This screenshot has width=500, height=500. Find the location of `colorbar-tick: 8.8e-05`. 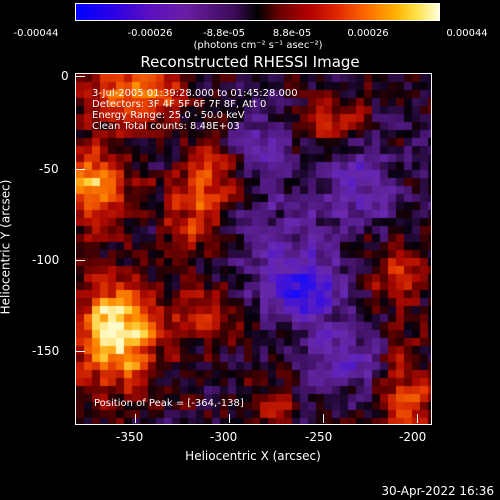

colorbar-tick: 8.8e-05 is located at coordinates (292, 33).